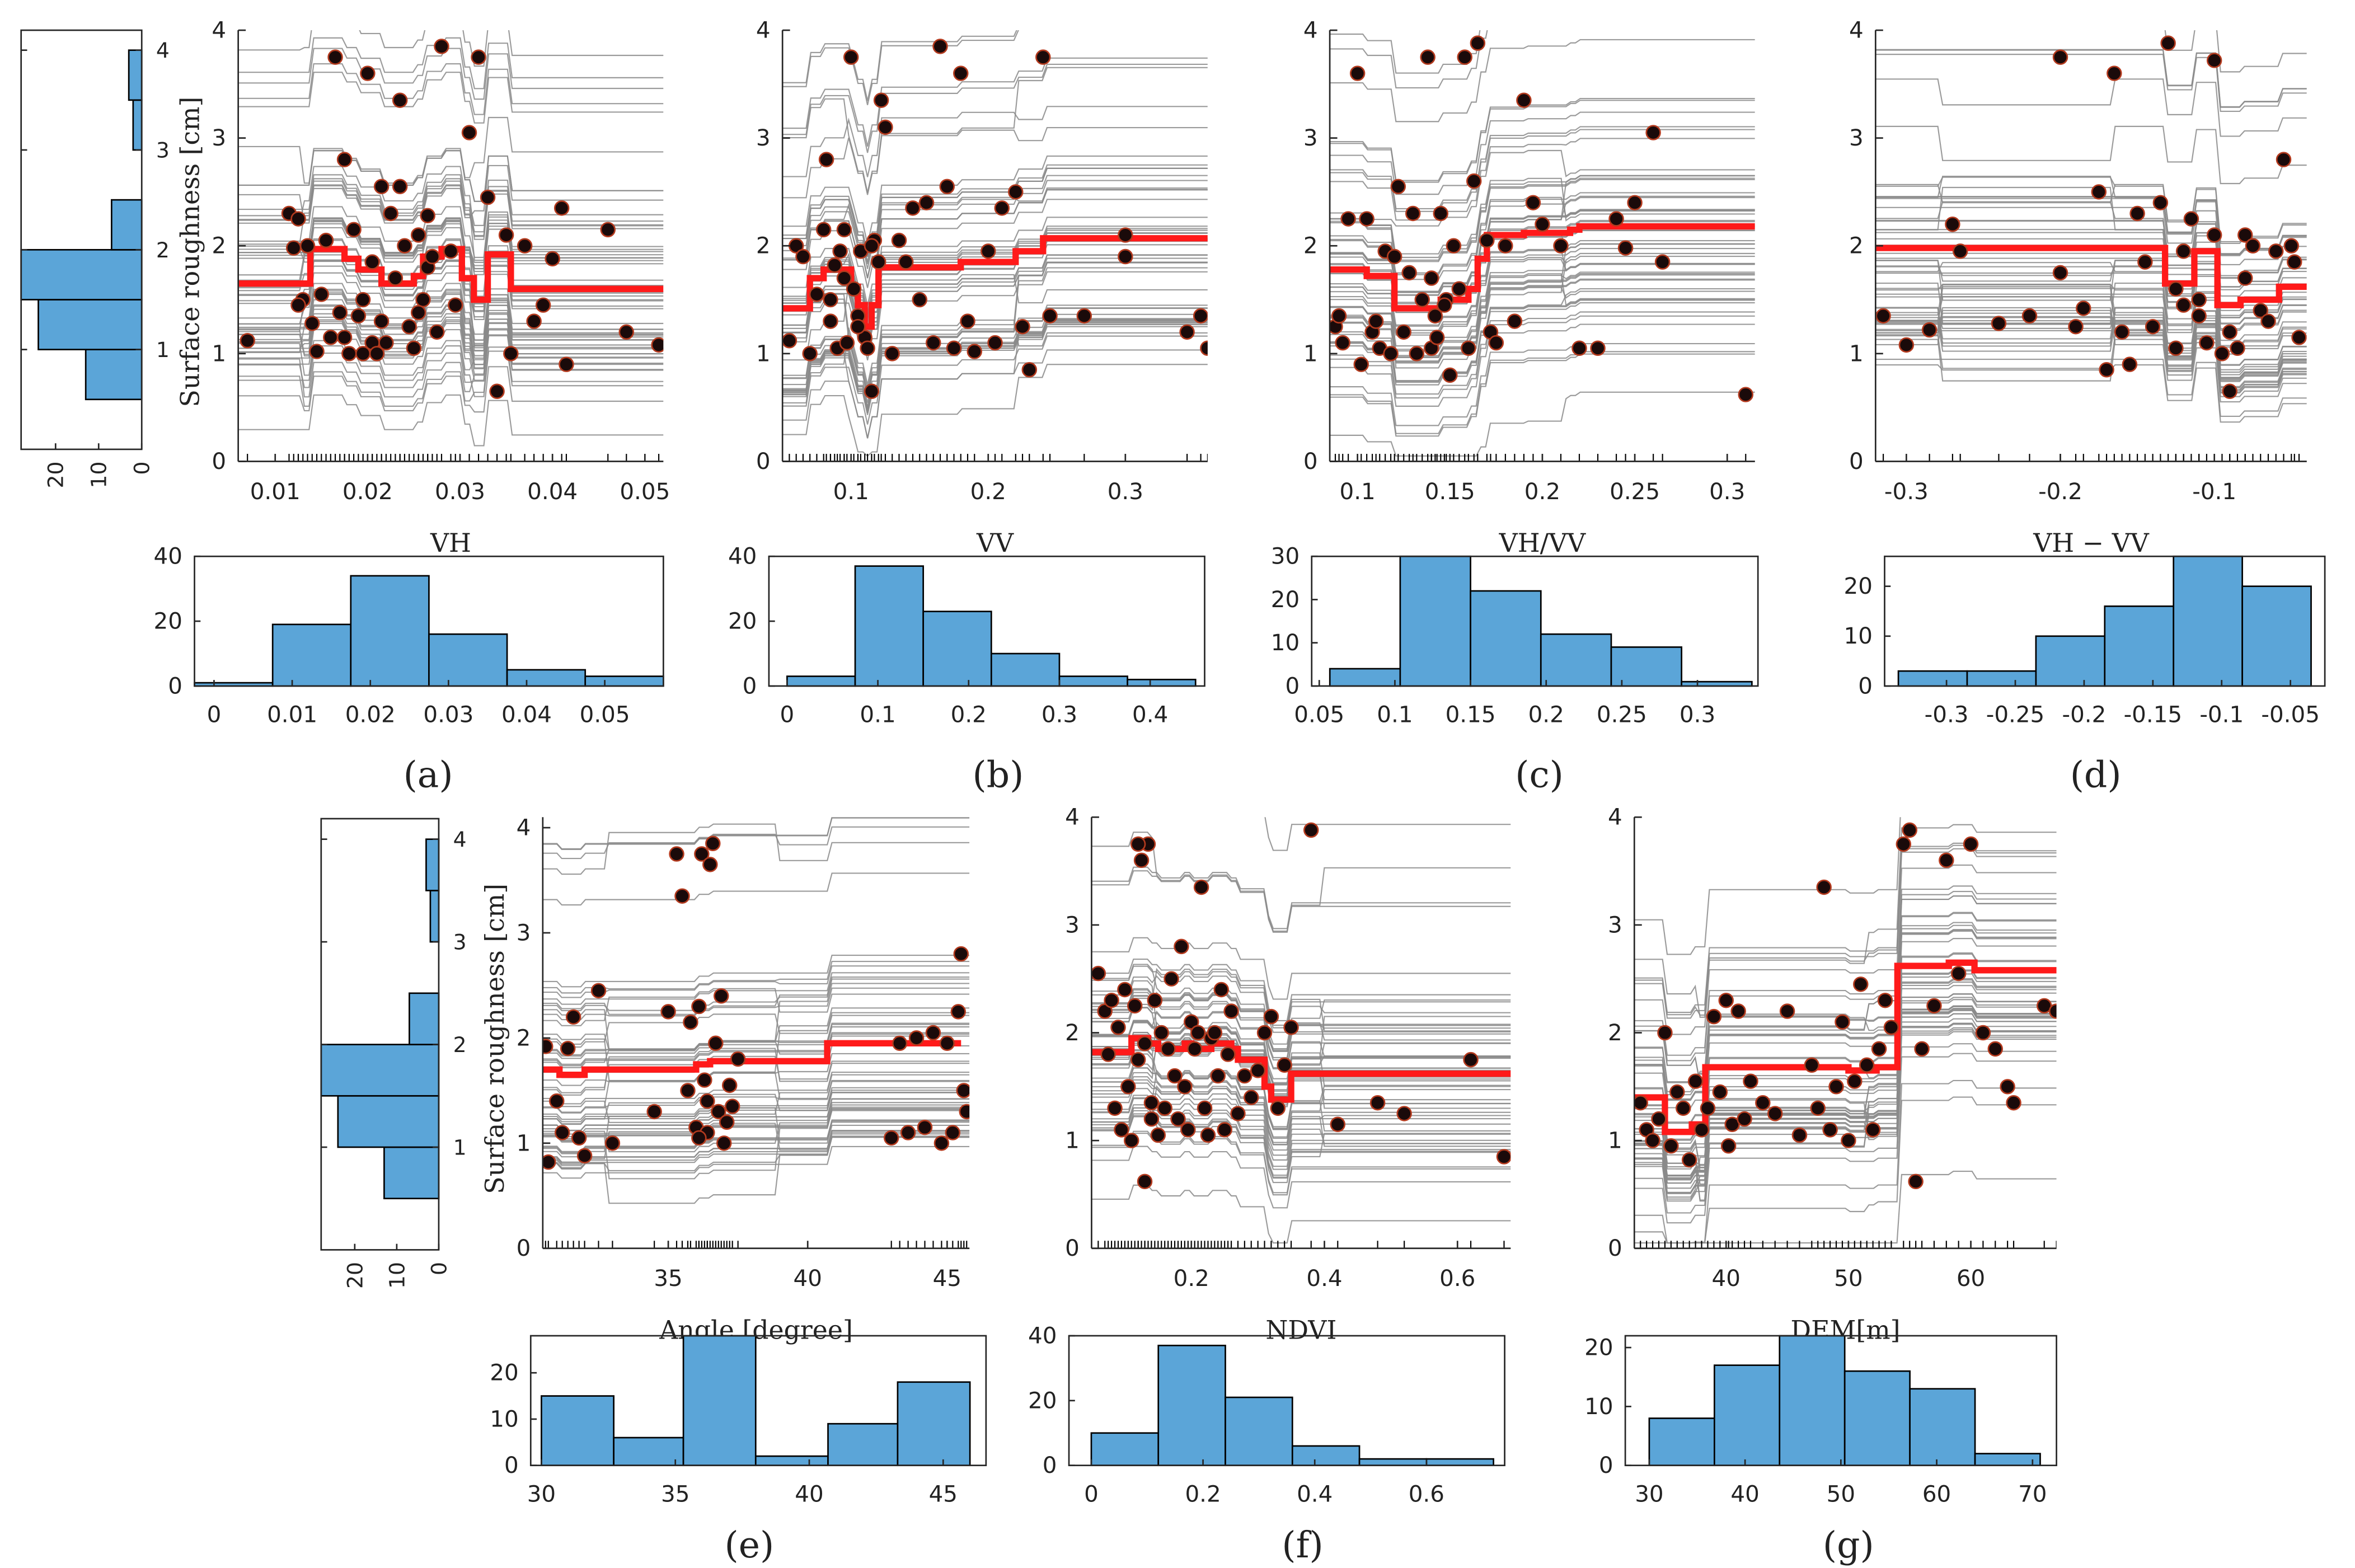 This screenshot has width=2355, height=1568. I want to click on panel-d-dependence-plot: 0 1 2 3 4 -0.3 -0.2 -0.1 VH − VV, so click(2078, 287).